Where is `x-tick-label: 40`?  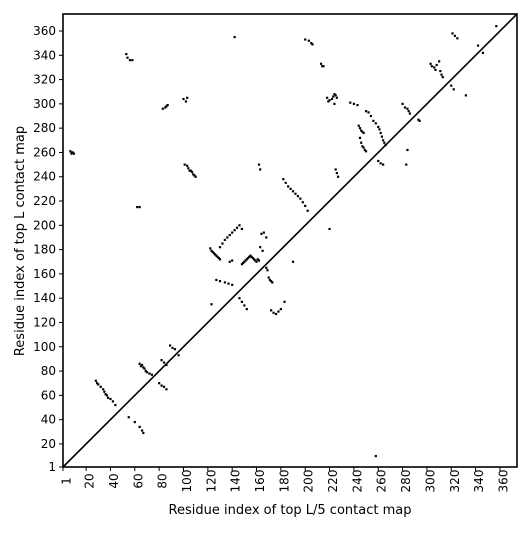
x-tick-label: 40 is located at coordinates (114, 480).